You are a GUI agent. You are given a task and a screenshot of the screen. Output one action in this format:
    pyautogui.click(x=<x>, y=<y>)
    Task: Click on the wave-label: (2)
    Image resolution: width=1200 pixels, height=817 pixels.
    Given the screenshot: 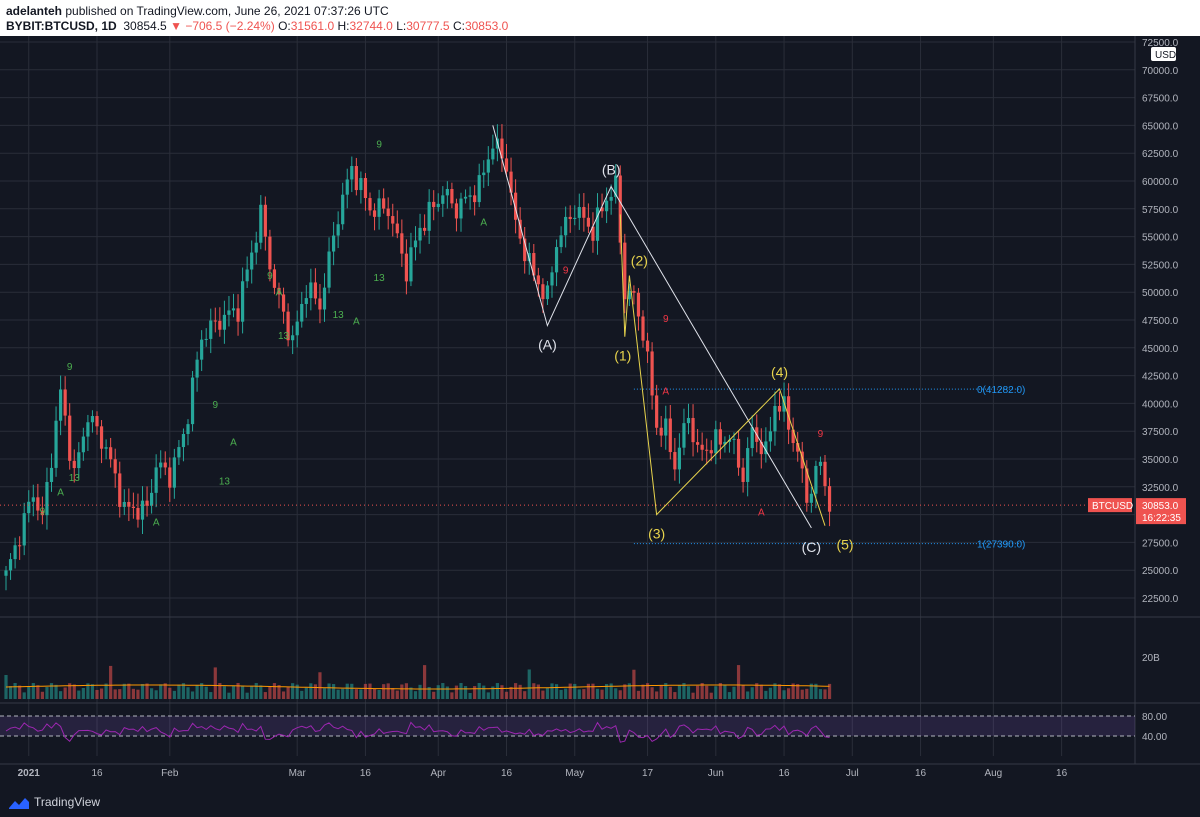 What is the action you would take?
    pyautogui.click(x=639, y=261)
    